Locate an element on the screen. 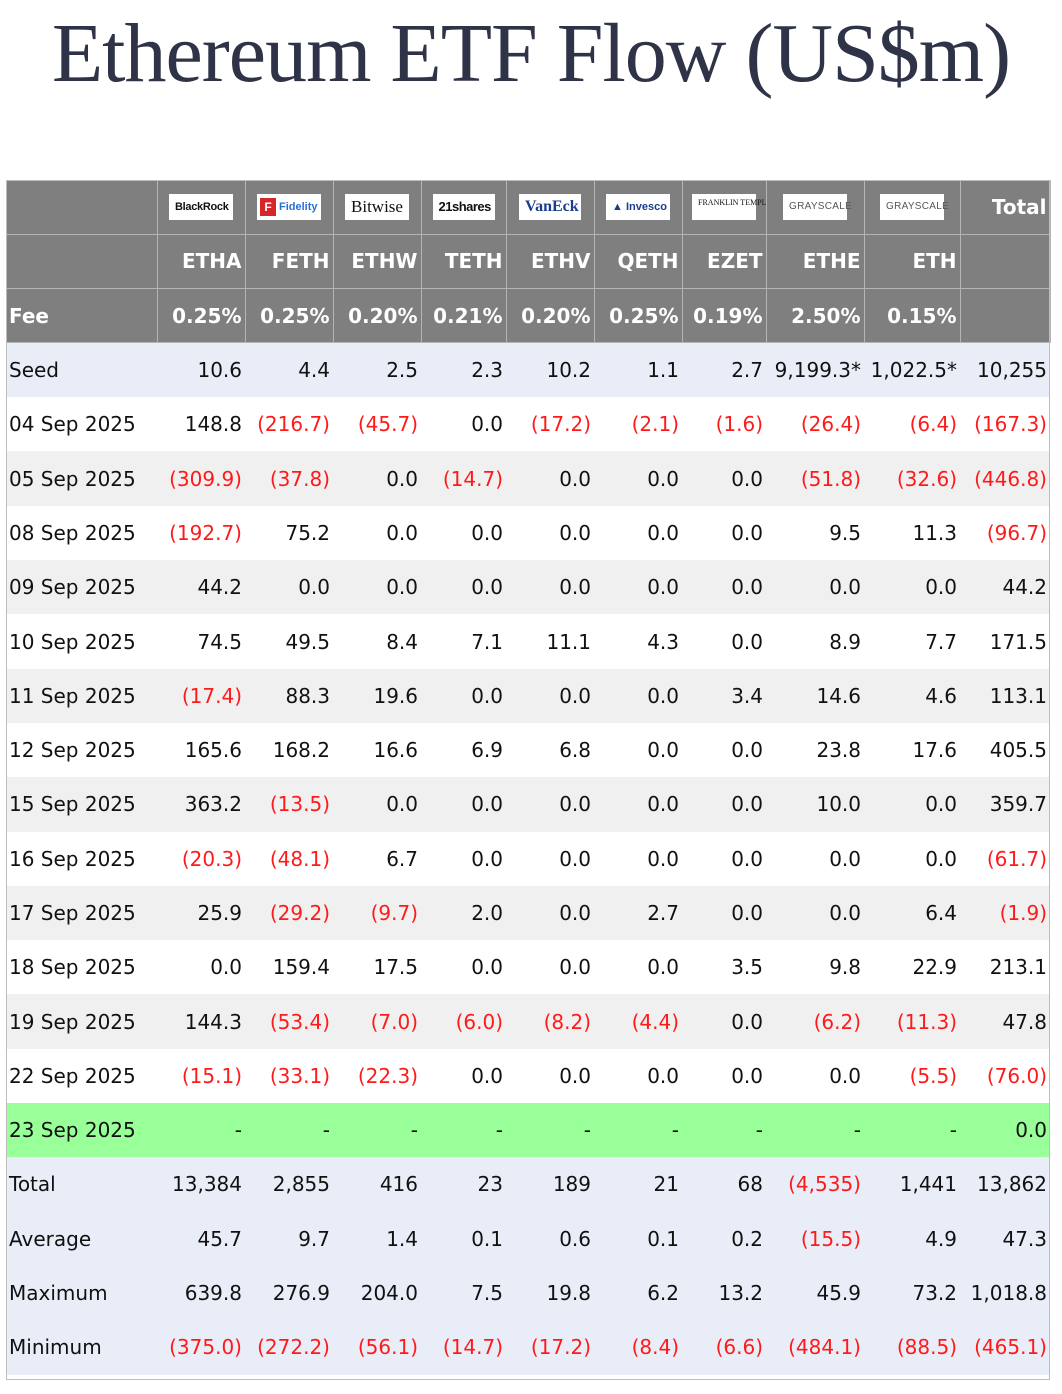 The width and height of the screenshot is (1062, 1394). ticker-header: ETHE is located at coordinates (815, 262).